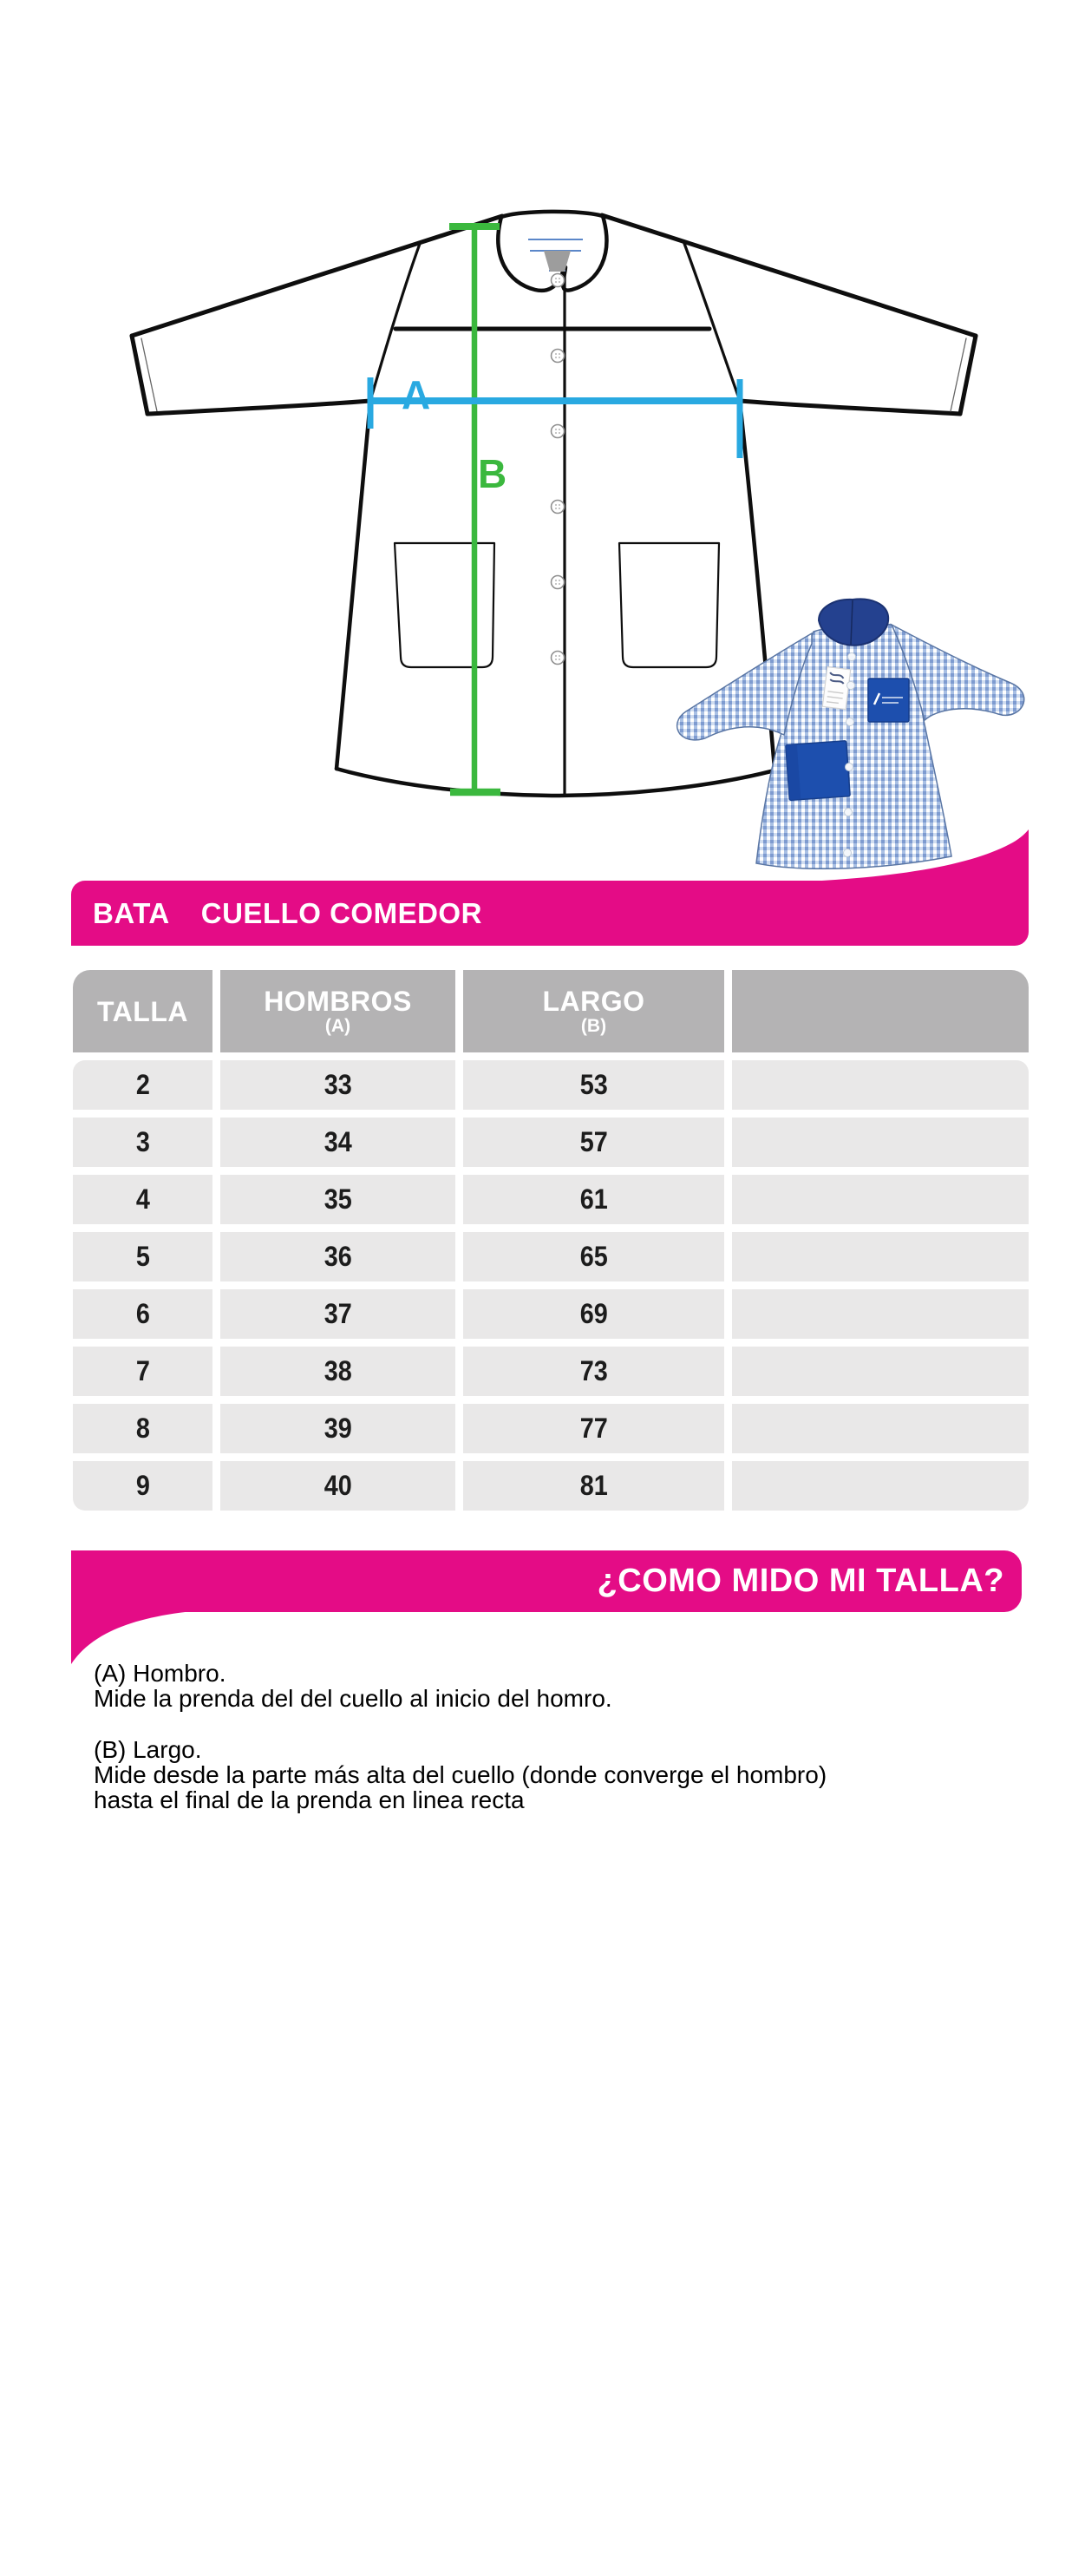  What do you see at coordinates (142, 1256) in the screenshot?
I see `cell-talla: 5` at bounding box center [142, 1256].